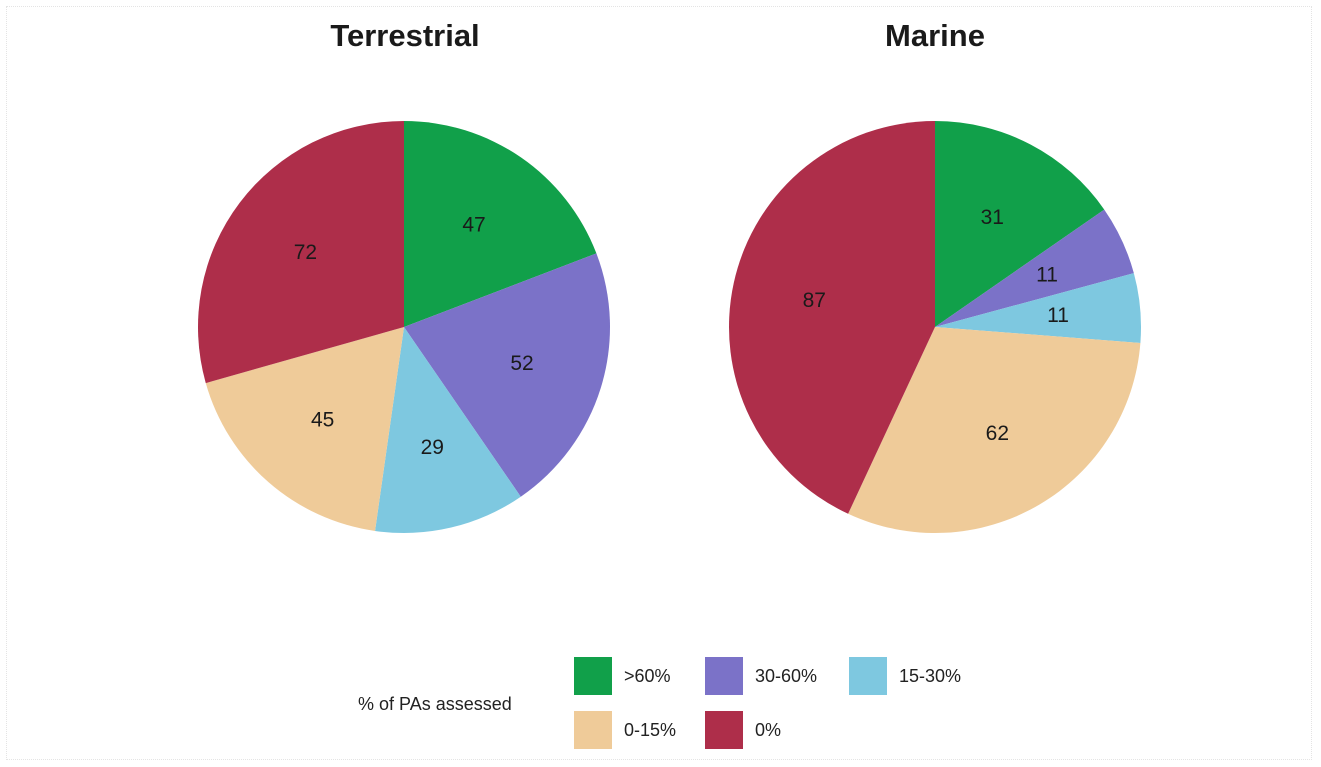  Describe the element at coordinates (814, 300) in the screenshot. I see `slice-value-label: 87` at that location.